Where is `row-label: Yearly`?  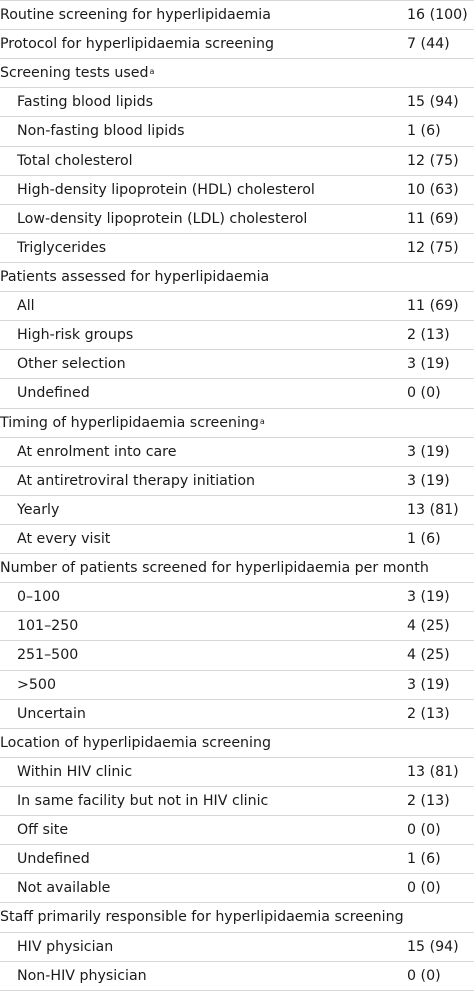 row-label: Yearly is located at coordinates (38, 509).